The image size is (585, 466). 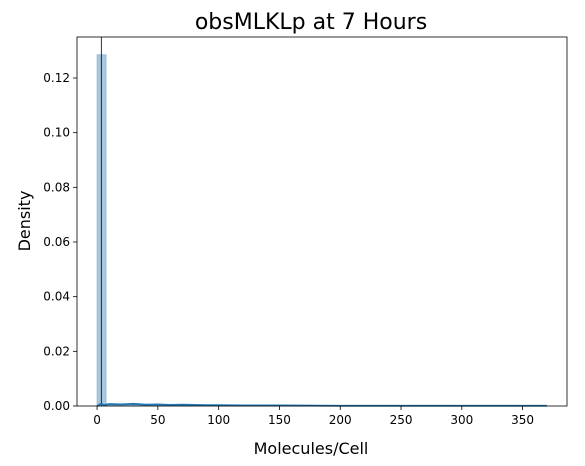 What do you see at coordinates (24, 221) in the screenshot?
I see `y-axis-label: Density` at bounding box center [24, 221].